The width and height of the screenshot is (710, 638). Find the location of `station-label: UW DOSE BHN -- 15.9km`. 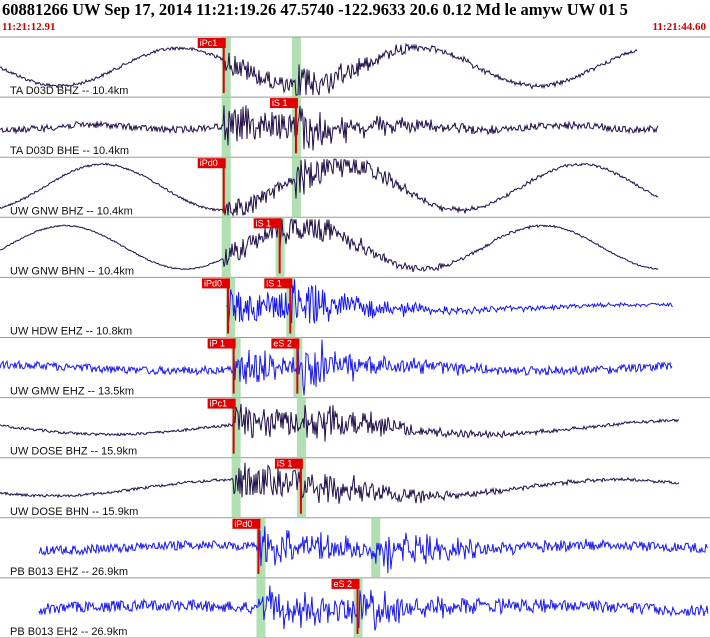

station-label: UW DOSE BHN -- 15.9km is located at coordinates (74, 512).